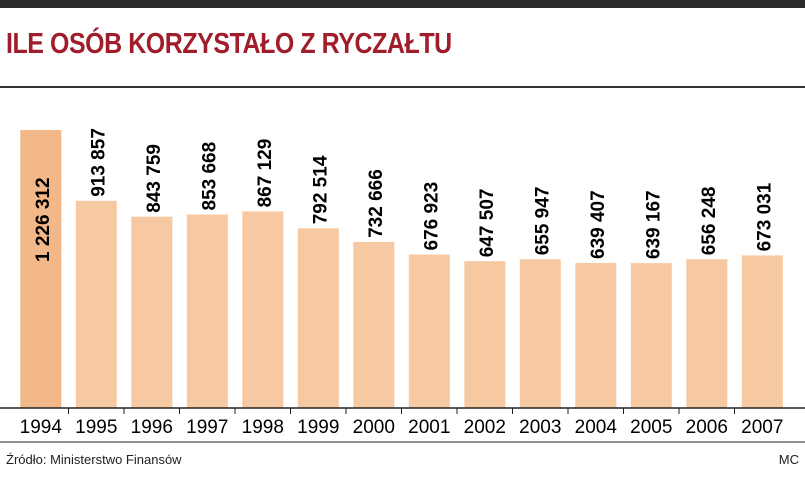 This screenshot has height=483, width=805. Describe the element at coordinates (431, 216) in the screenshot. I see `value-label-2001: 676 923` at that location.